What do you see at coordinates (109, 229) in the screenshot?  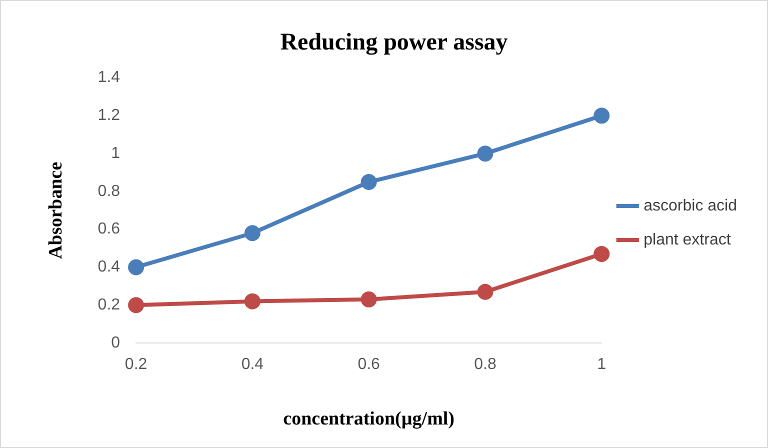 I see `y-tick-label: 0.6` at bounding box center [109, 229].